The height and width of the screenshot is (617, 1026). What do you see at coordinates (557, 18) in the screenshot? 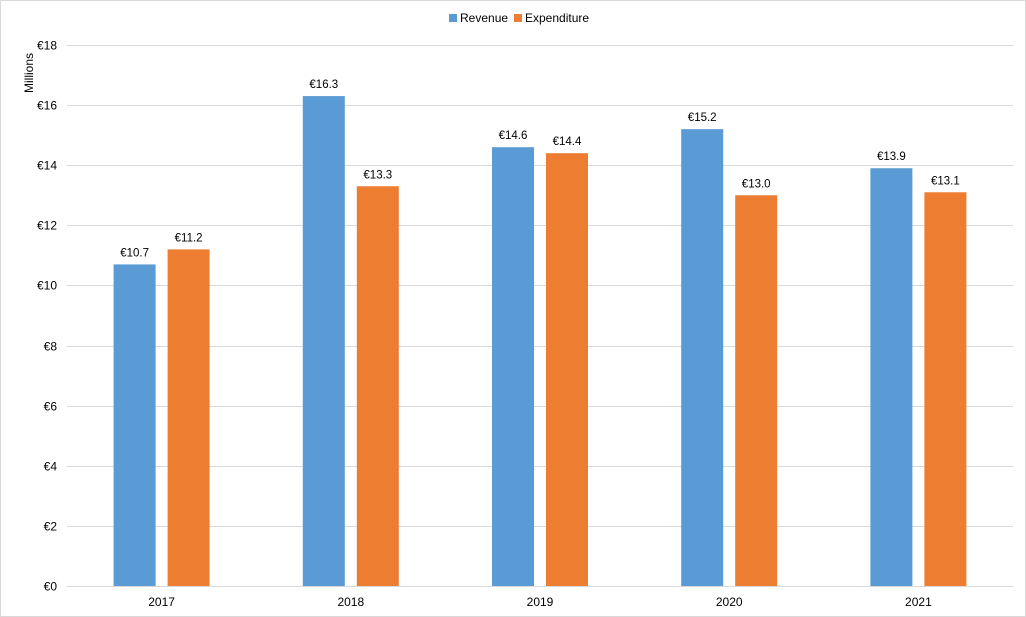
I see `legend-label-expenditure: Expenditure` at bounding box center [557, 18].